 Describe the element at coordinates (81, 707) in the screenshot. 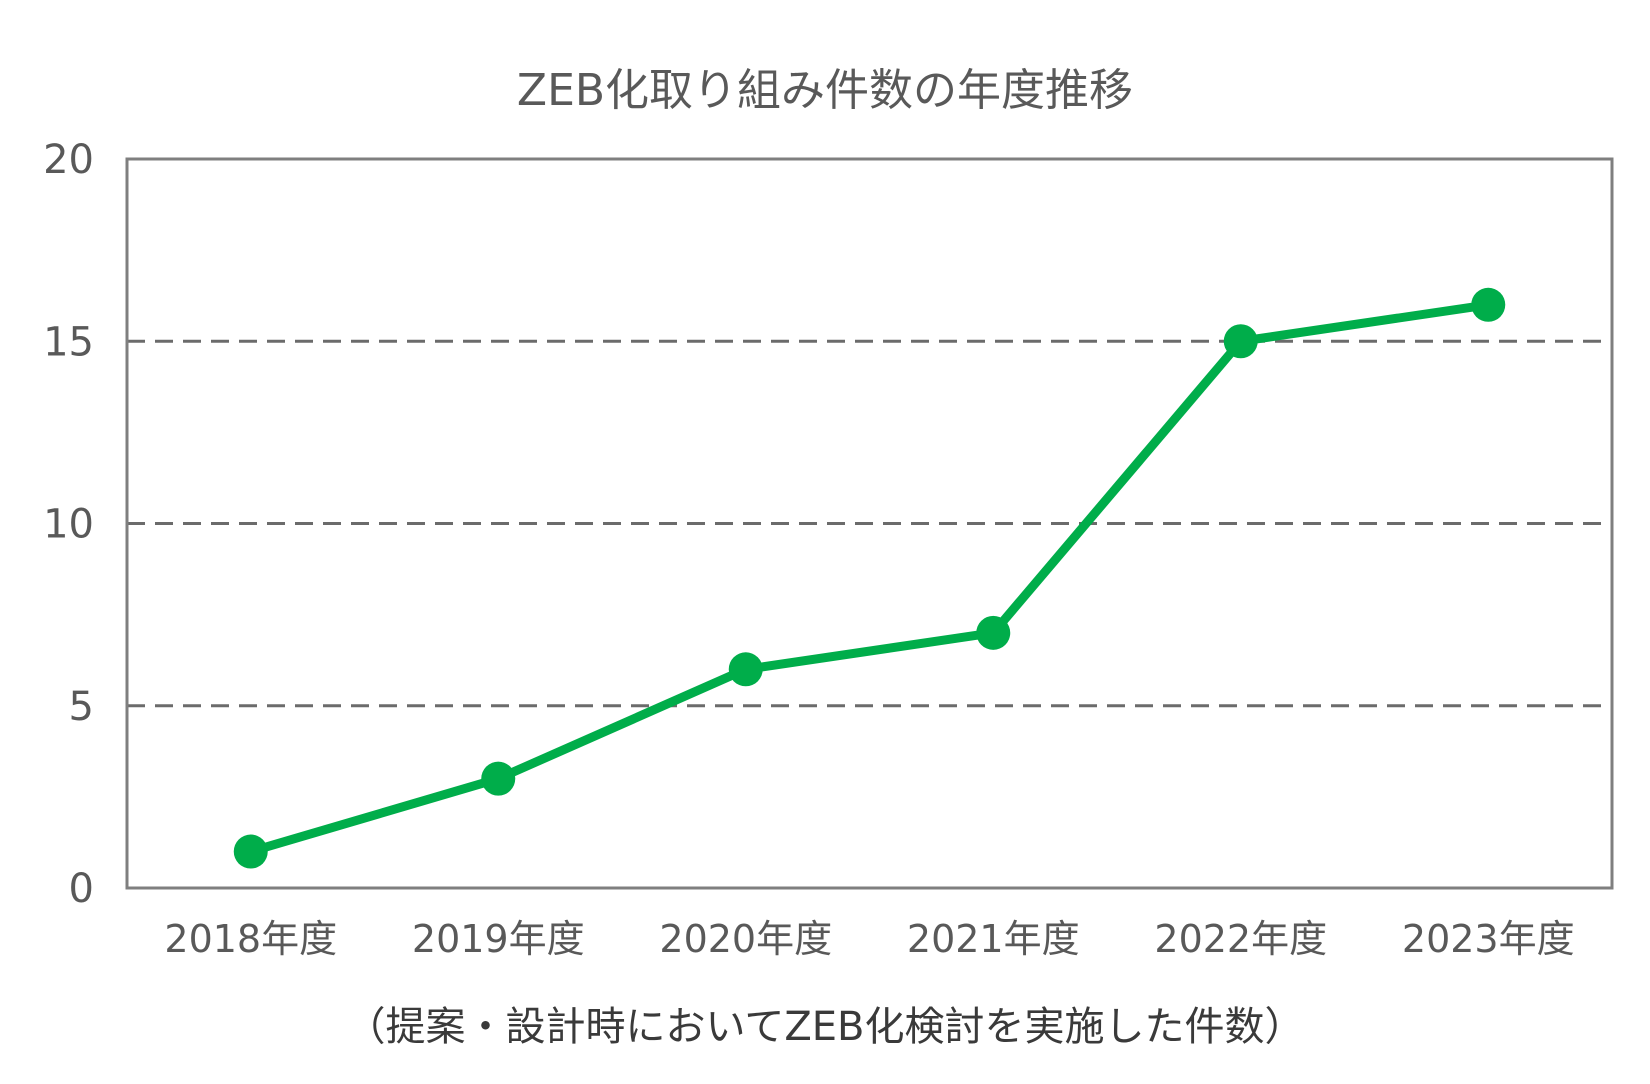

I see `y-tick-label: 5` at that location.